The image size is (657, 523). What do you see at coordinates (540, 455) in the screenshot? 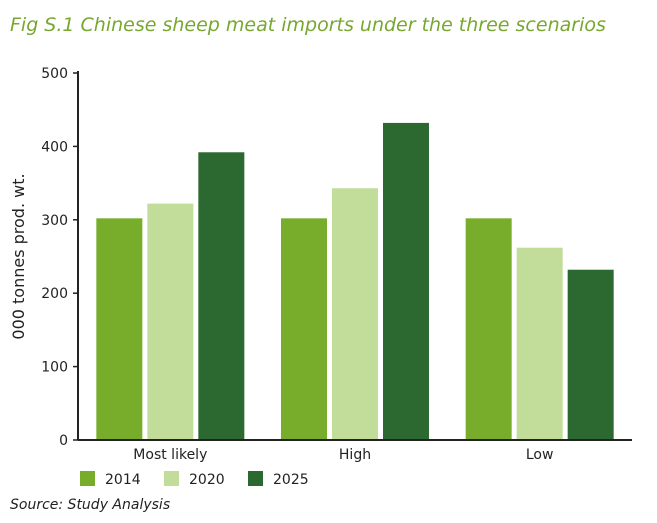
I see `x-tick-label: Low` at bounding box center [540, 455].